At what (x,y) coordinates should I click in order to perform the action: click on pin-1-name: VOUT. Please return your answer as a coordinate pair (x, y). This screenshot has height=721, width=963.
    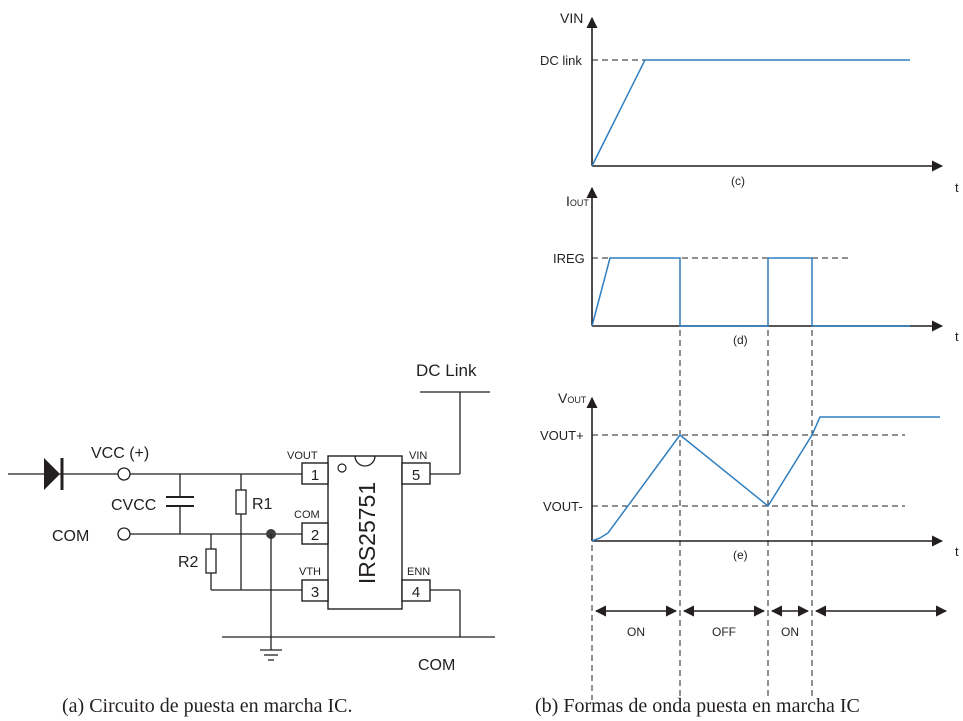
    Looking at the image, I should click on (302, 456).